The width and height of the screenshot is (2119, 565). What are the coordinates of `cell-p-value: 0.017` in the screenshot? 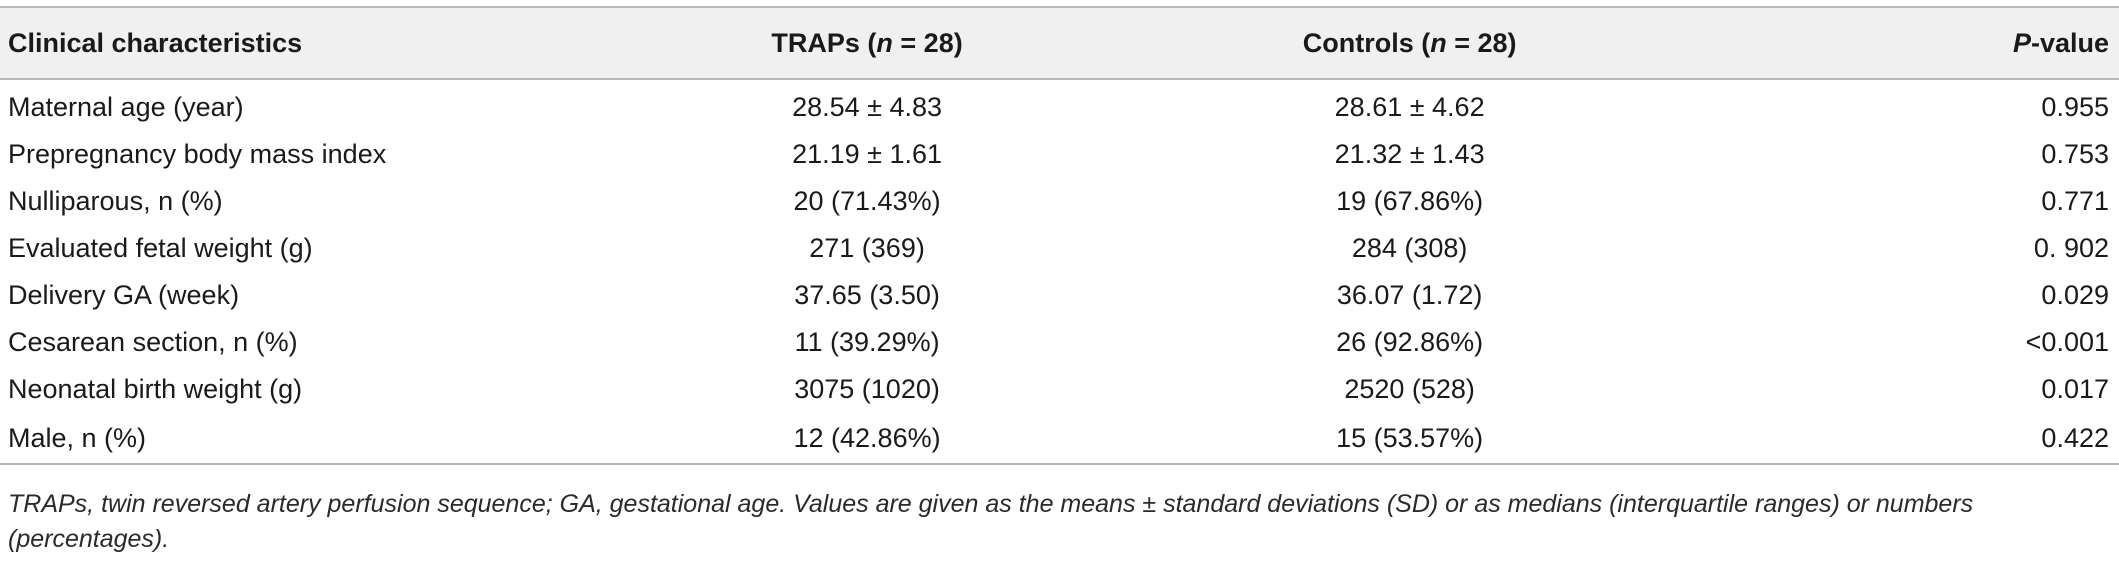 It's located at (2075, 389).